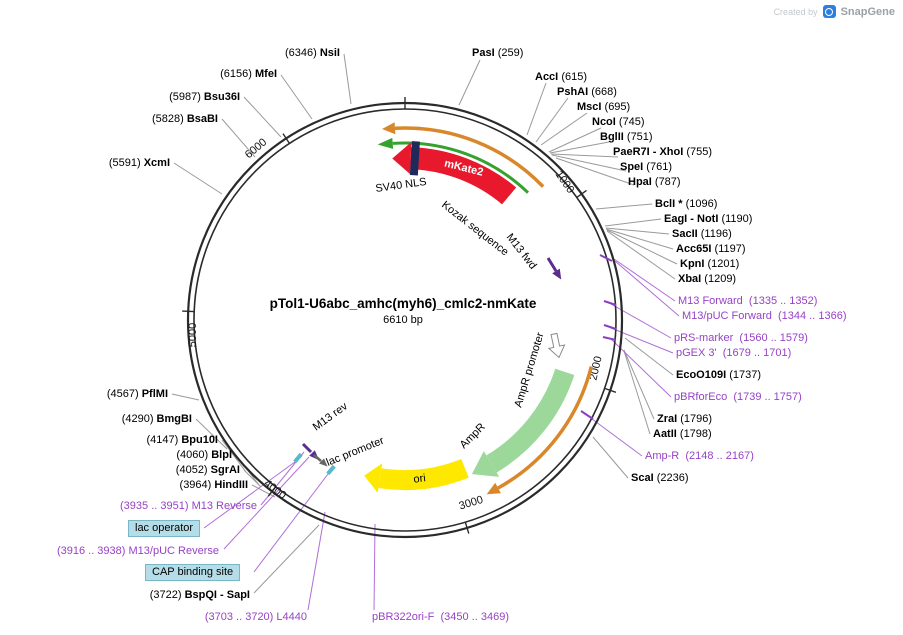 Image resolution: width=903 pixels, height=635 pixels. I want to click on site-label: PasI (259), so click(497, 53).